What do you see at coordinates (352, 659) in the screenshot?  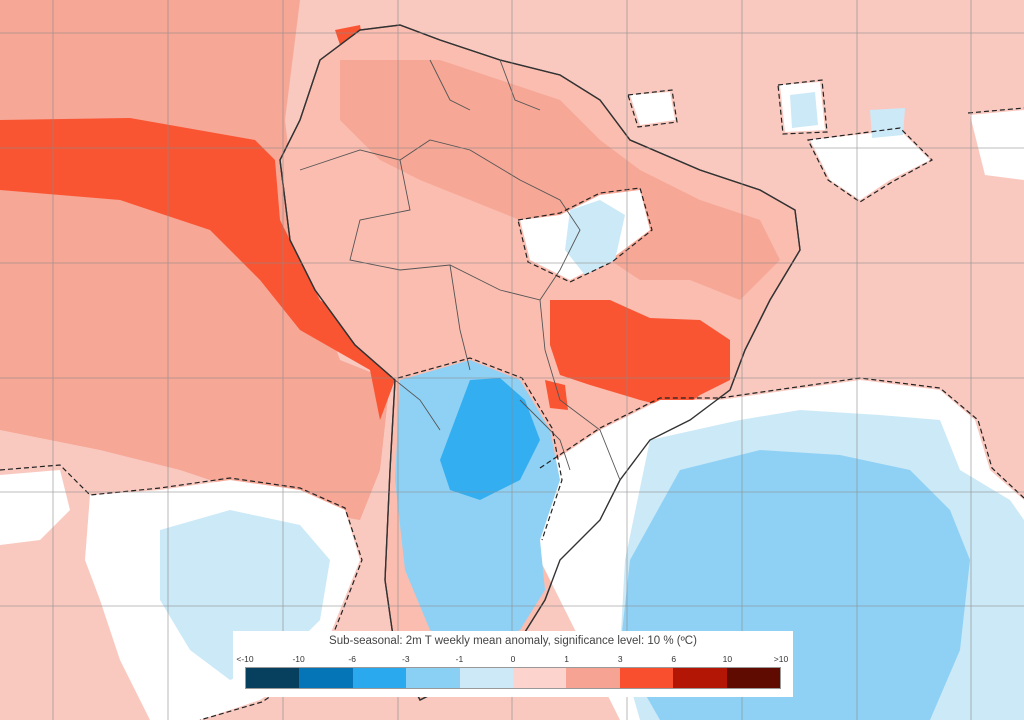 I see `legend-tick-label: -6` at bounding box center [352, 659].